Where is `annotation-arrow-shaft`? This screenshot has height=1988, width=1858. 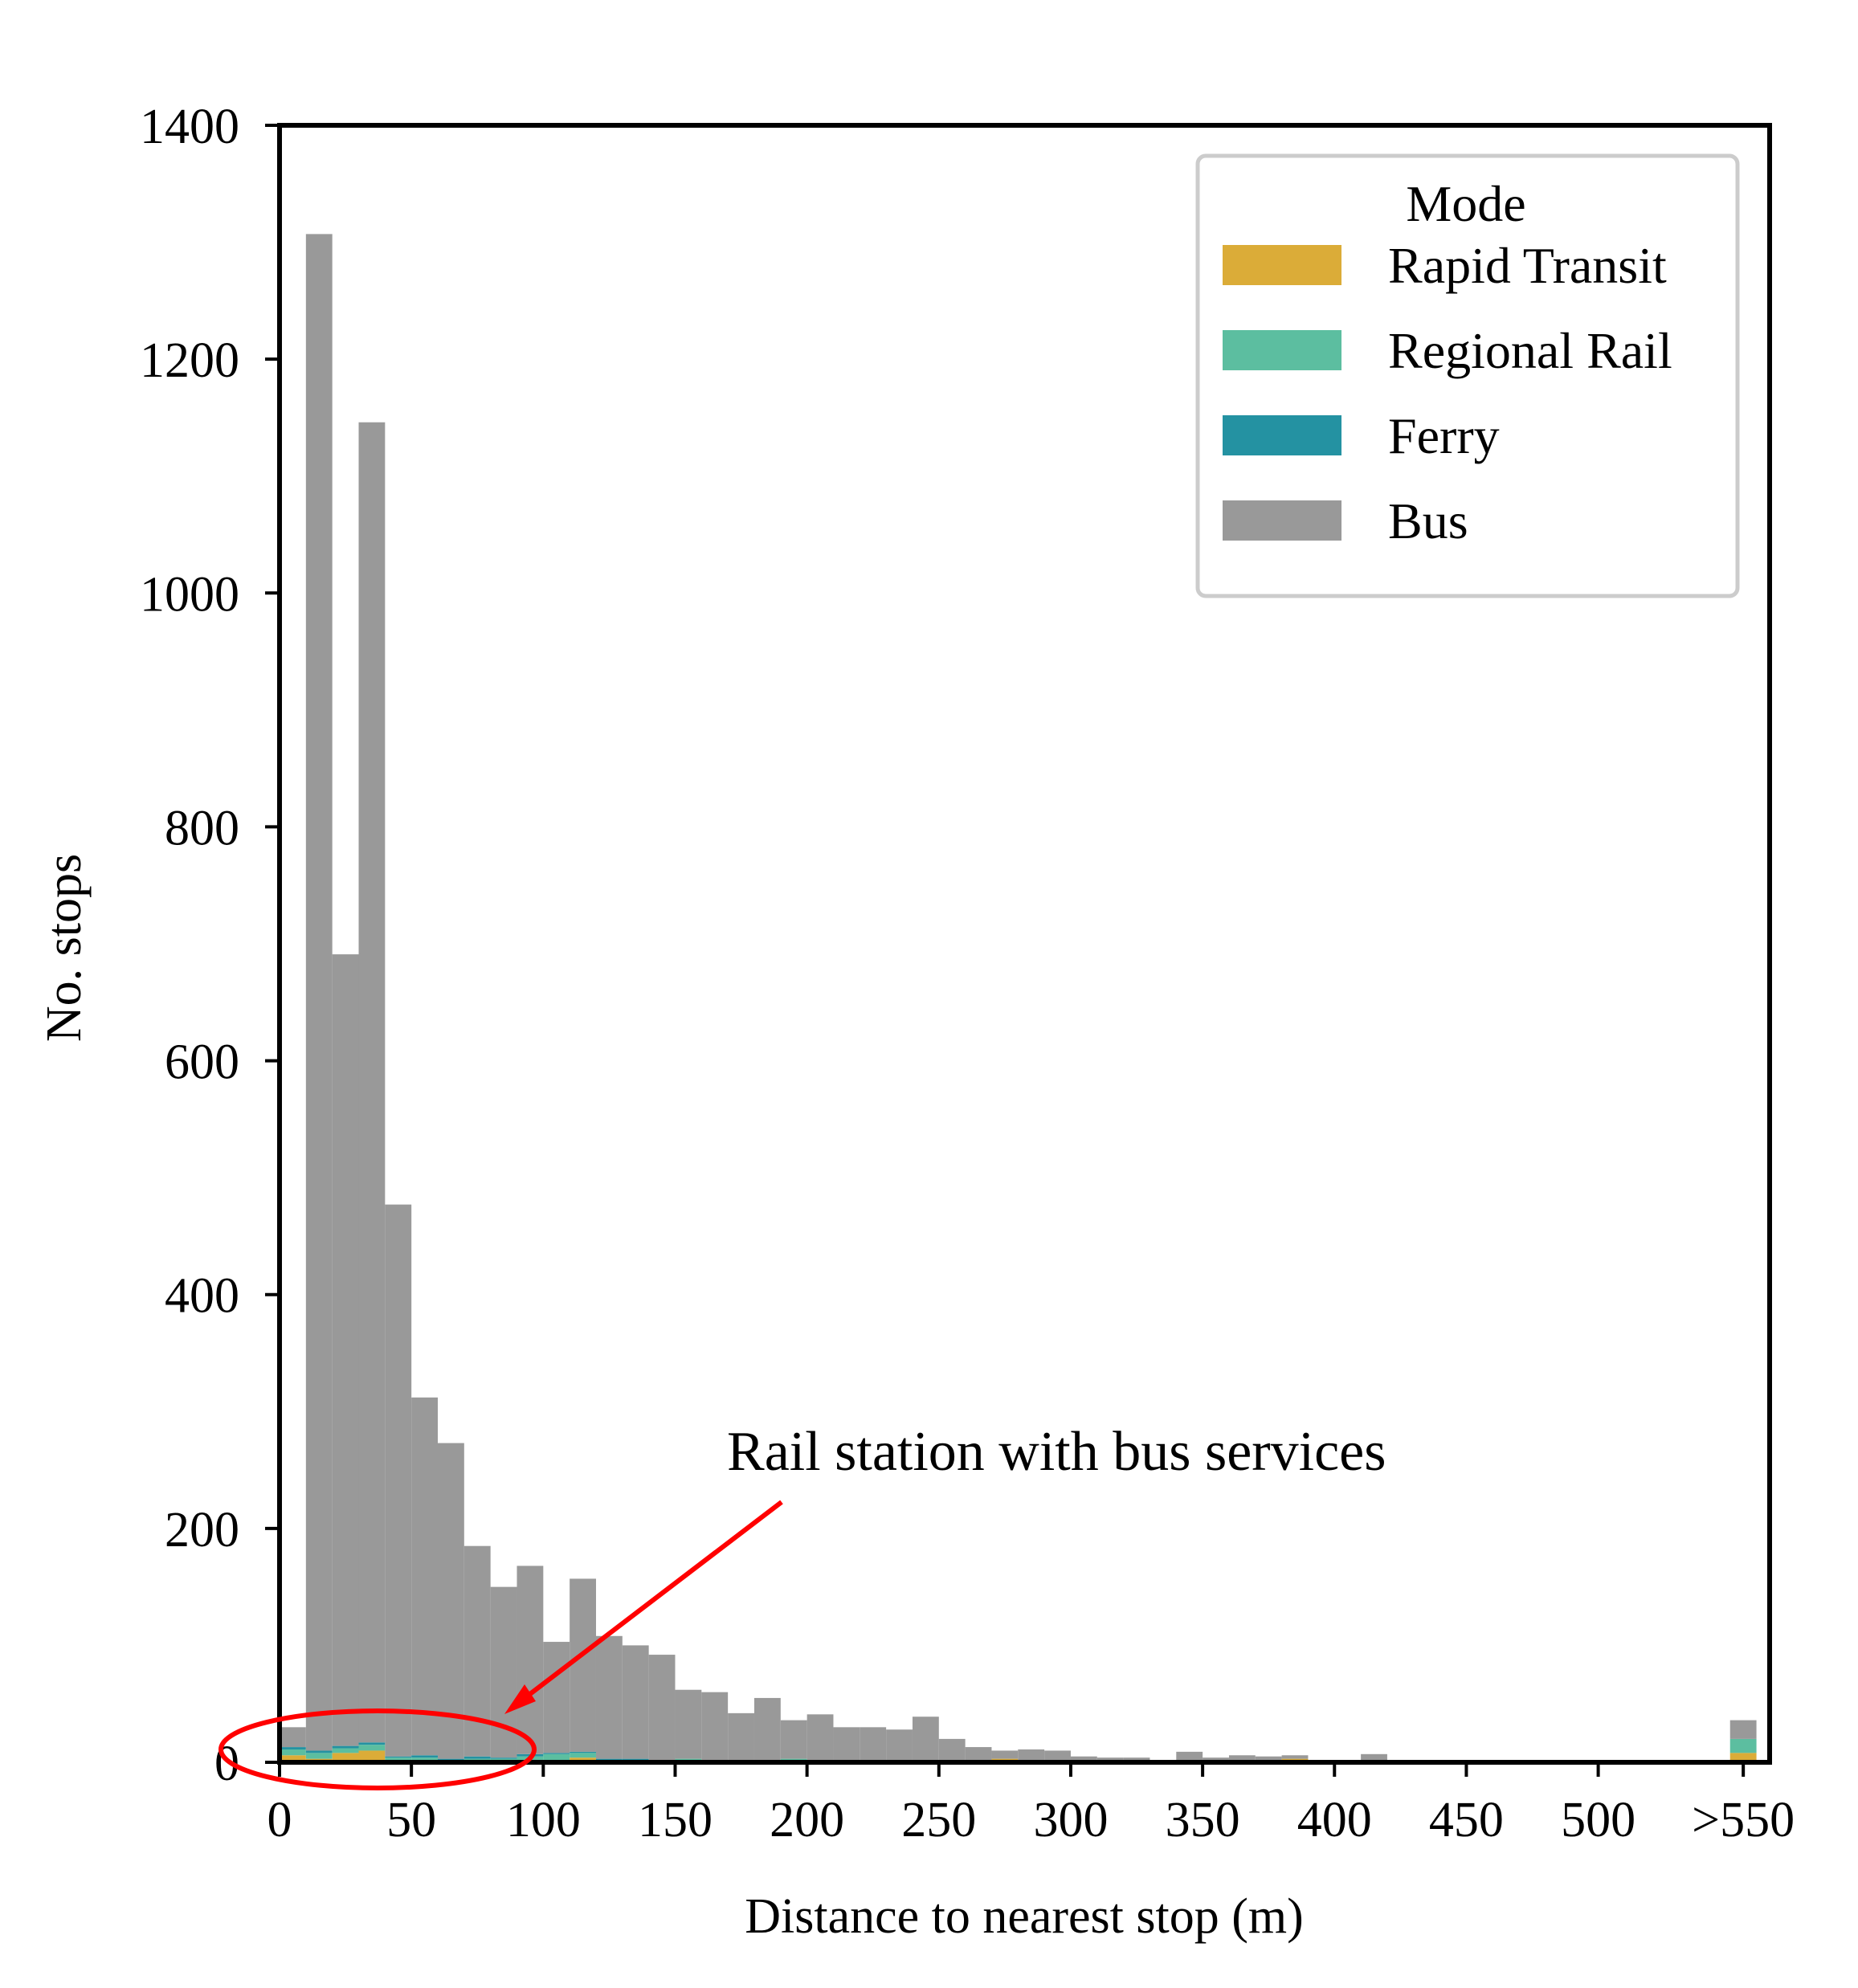 annotation-arrow-shaft is located at coordinates (651, 1602).